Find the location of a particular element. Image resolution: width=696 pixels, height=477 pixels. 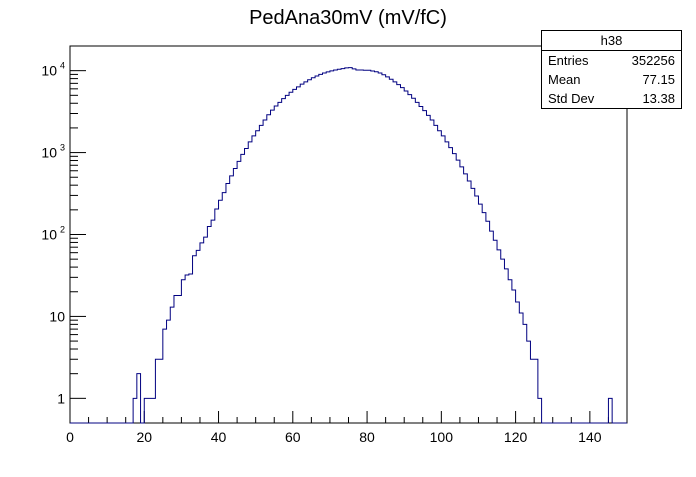

stats-label: Entries is located at coordinates (568, 60).